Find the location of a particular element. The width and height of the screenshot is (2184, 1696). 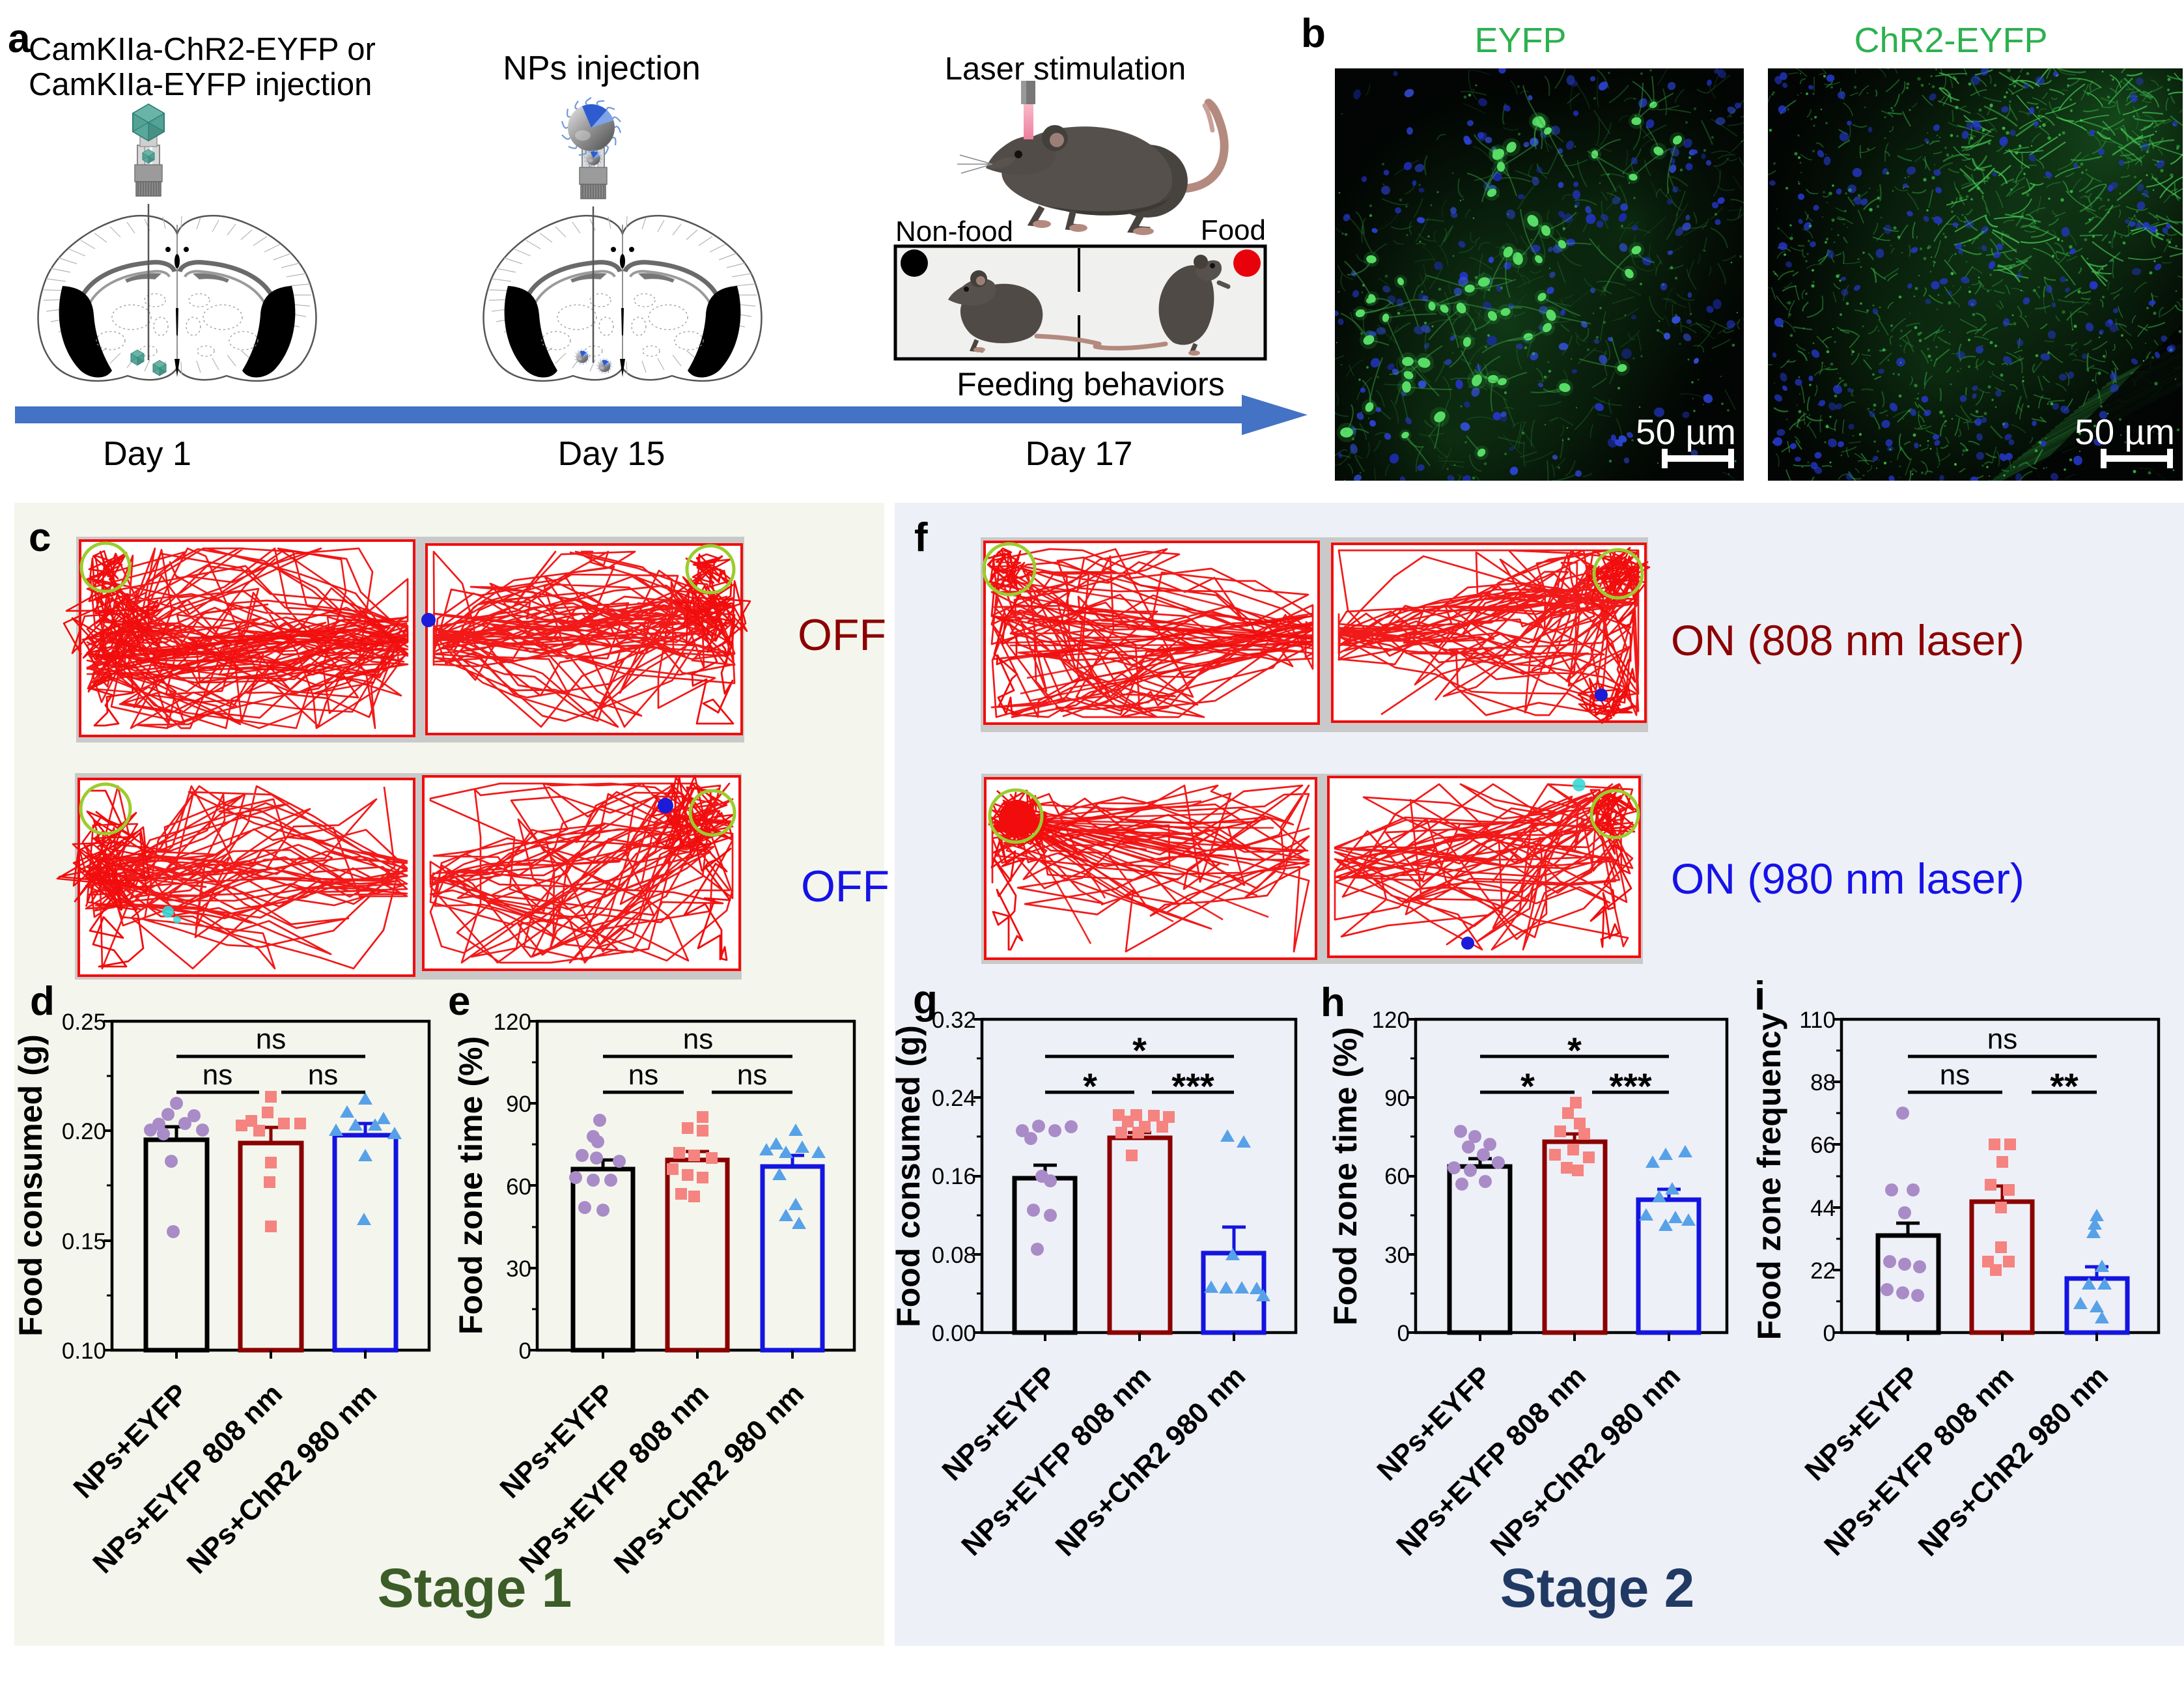

svg-text: 110 is located at coordinates (1818, 1021).